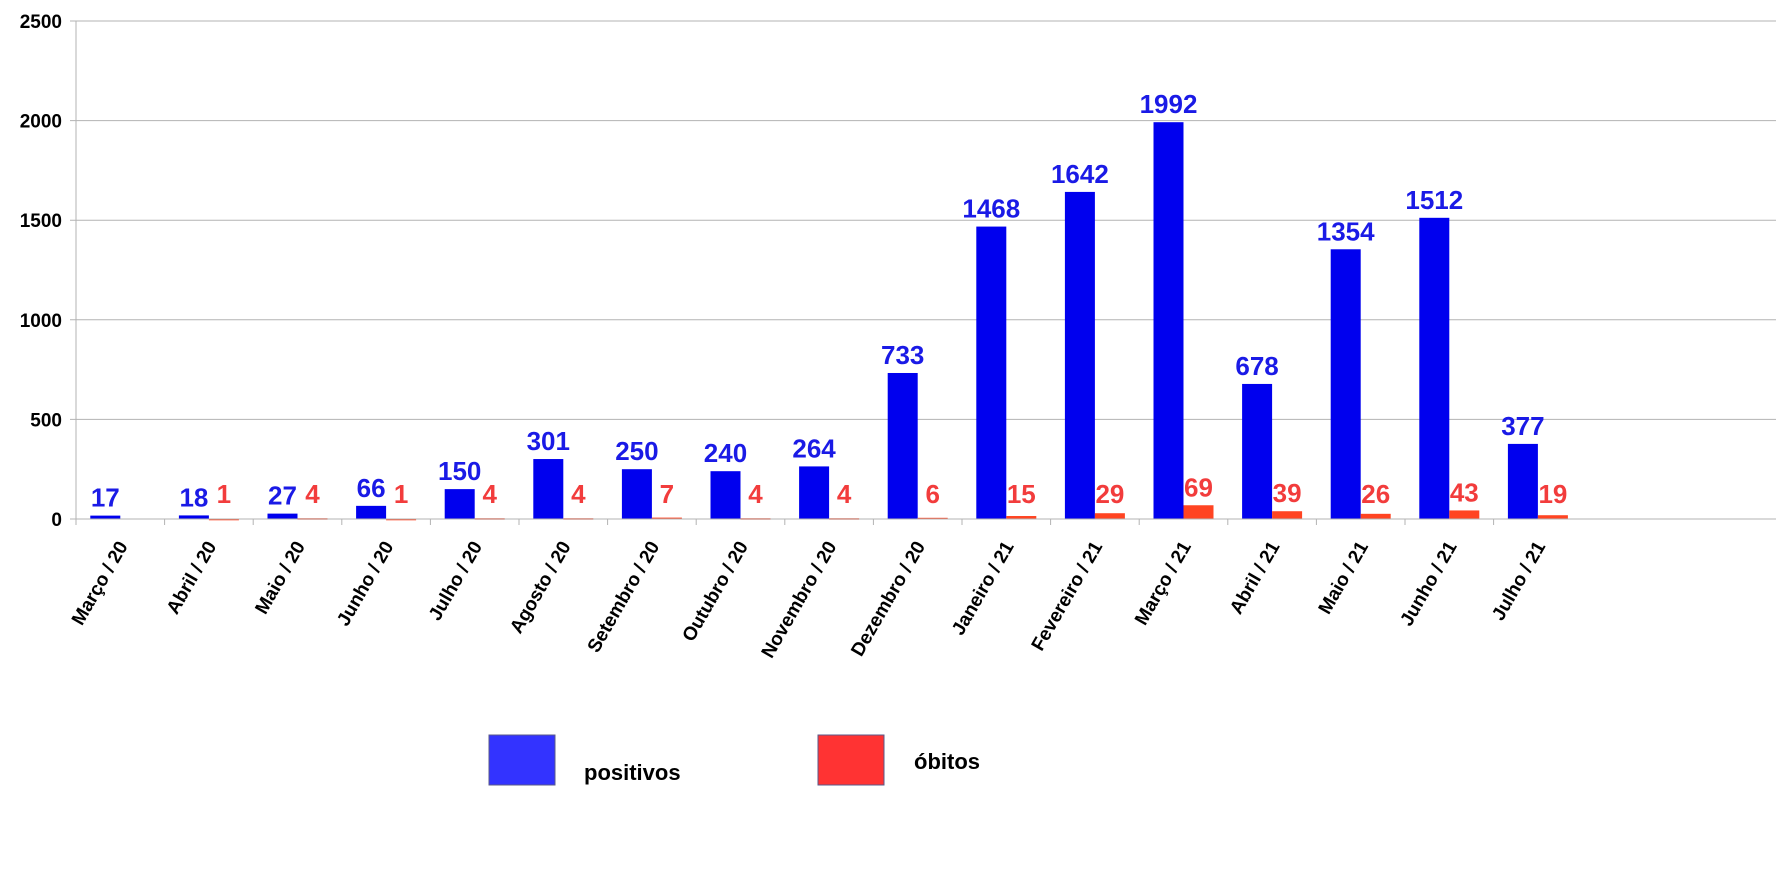 The width and height of the screenshot is (1776, 893). What do you see at coordinates (983, 588) in the screenshot?
I see `x-tick-label: Janeiro / 21` at bounding box center [983, 588].